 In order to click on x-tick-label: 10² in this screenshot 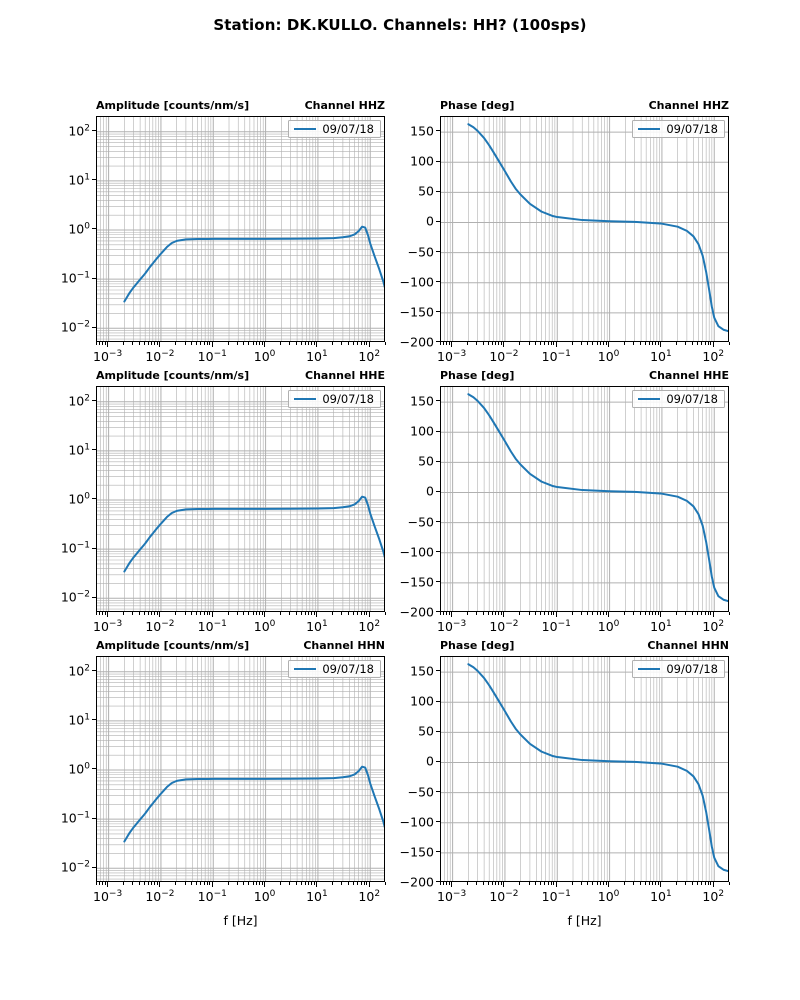, I will do `click(713, 626)`.